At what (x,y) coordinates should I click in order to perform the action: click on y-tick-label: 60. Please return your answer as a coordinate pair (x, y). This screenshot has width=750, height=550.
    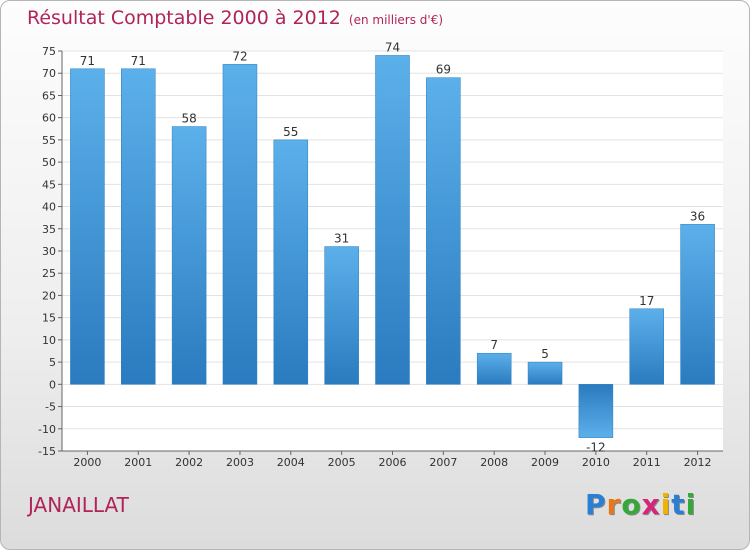
    Looking at the image, I should click on (49, 118).